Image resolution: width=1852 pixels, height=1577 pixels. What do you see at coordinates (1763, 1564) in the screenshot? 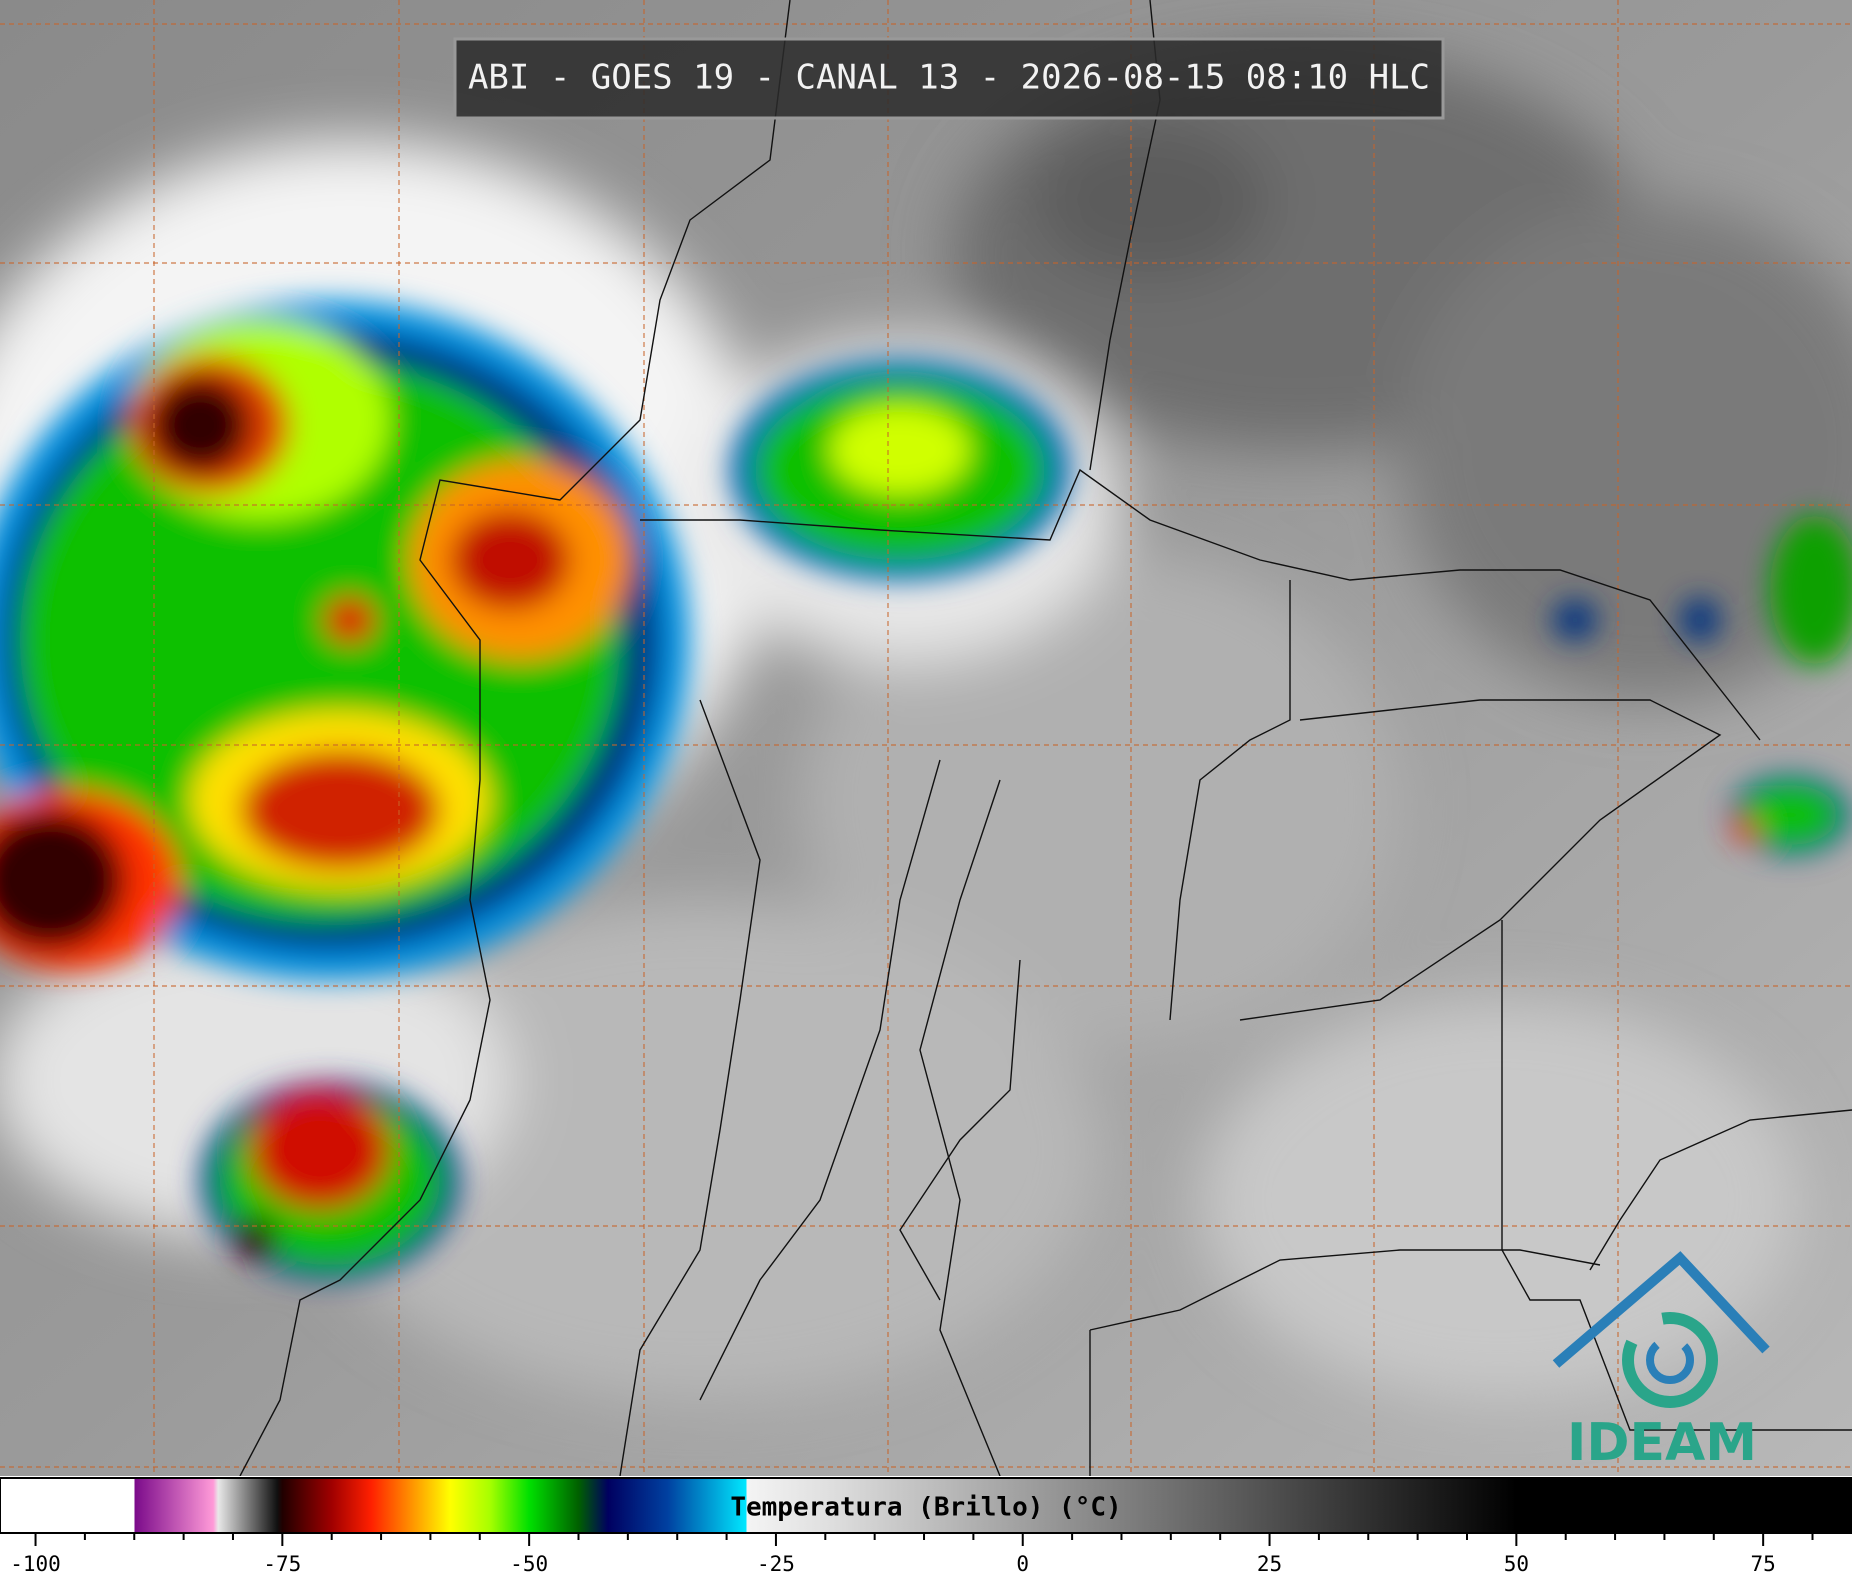
I see `tick-label: 75` at bounding box center [1763, 1564].